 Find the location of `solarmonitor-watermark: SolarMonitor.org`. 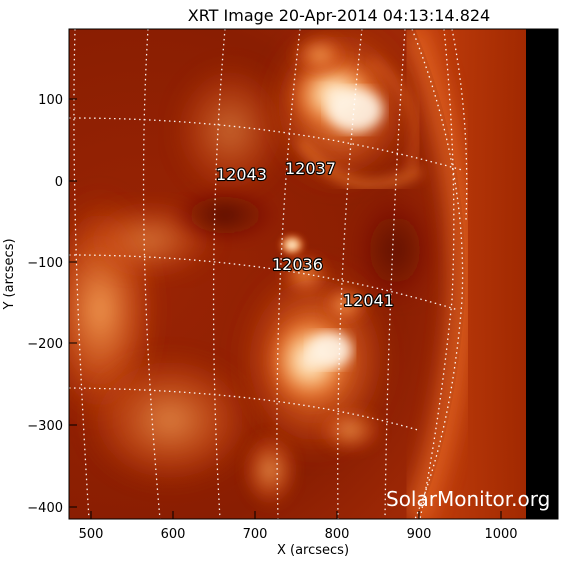

solarmonitor-watermark: SolarMonitor.org is located at coordinates (468, 499).